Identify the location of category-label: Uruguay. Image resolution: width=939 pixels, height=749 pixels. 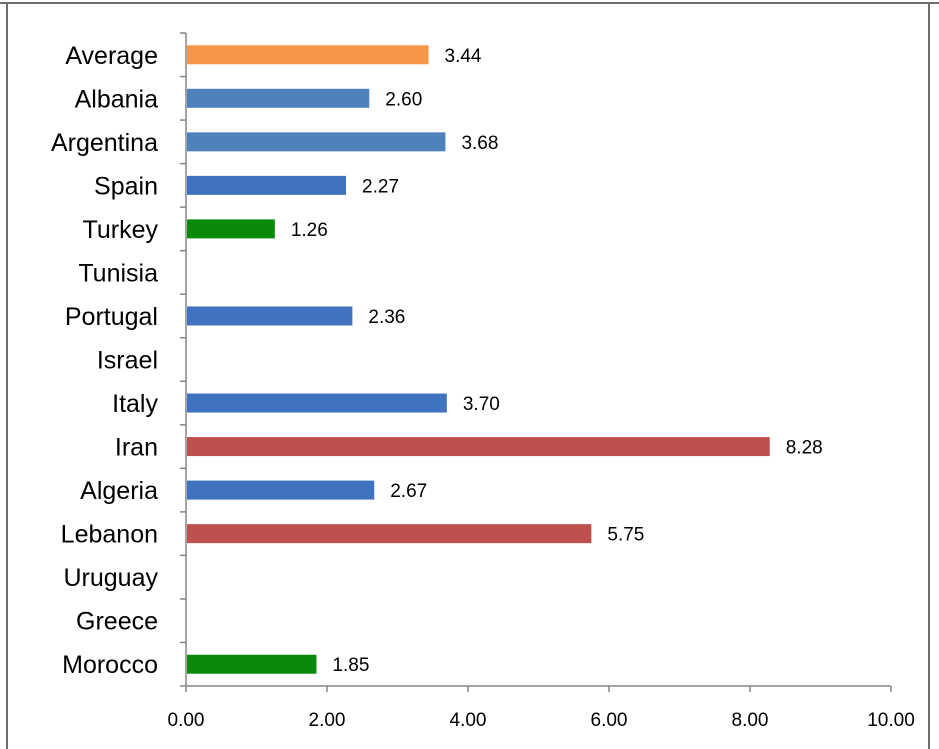
(111, 578).